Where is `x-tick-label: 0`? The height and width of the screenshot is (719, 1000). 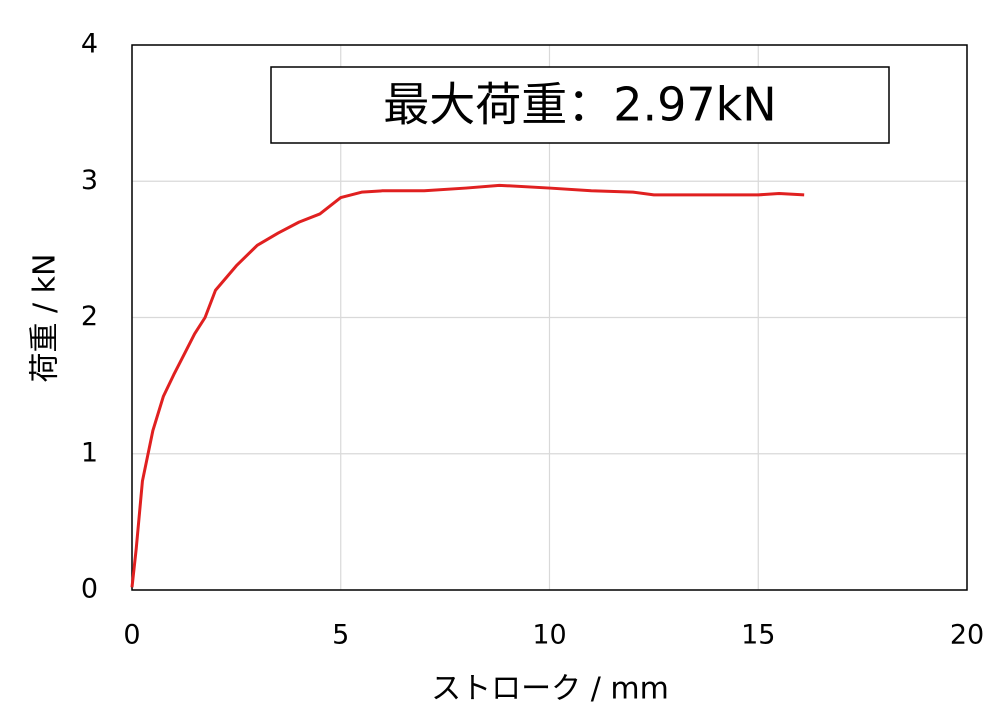 x-tick-label: 0 is located at coordinates (131, 635).